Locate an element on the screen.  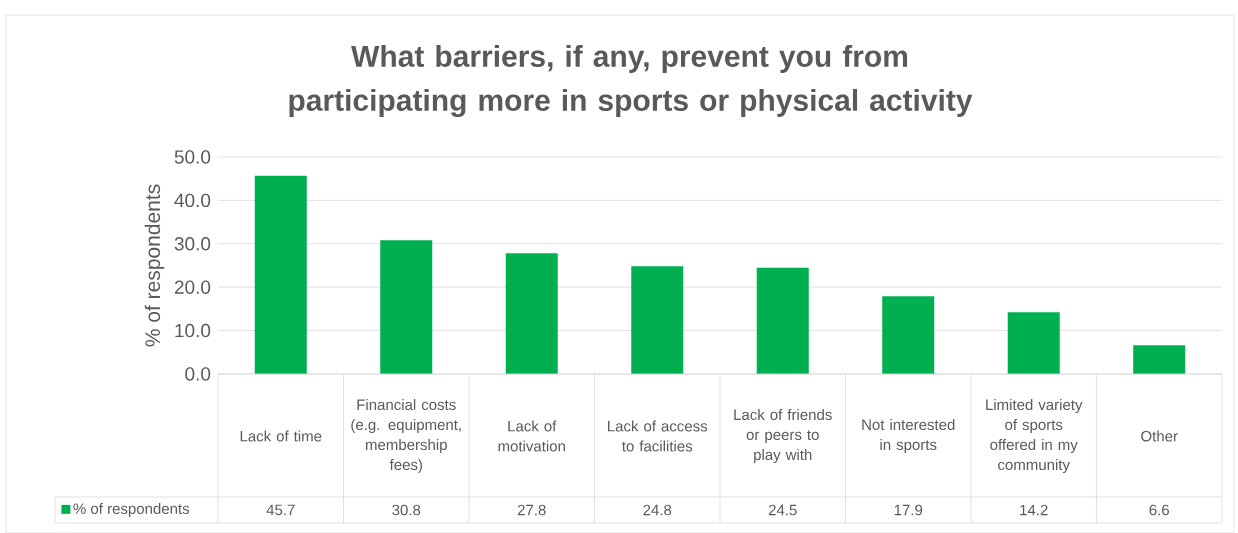
y-tick-label: 20.0 is located at coordinates (192, 287).